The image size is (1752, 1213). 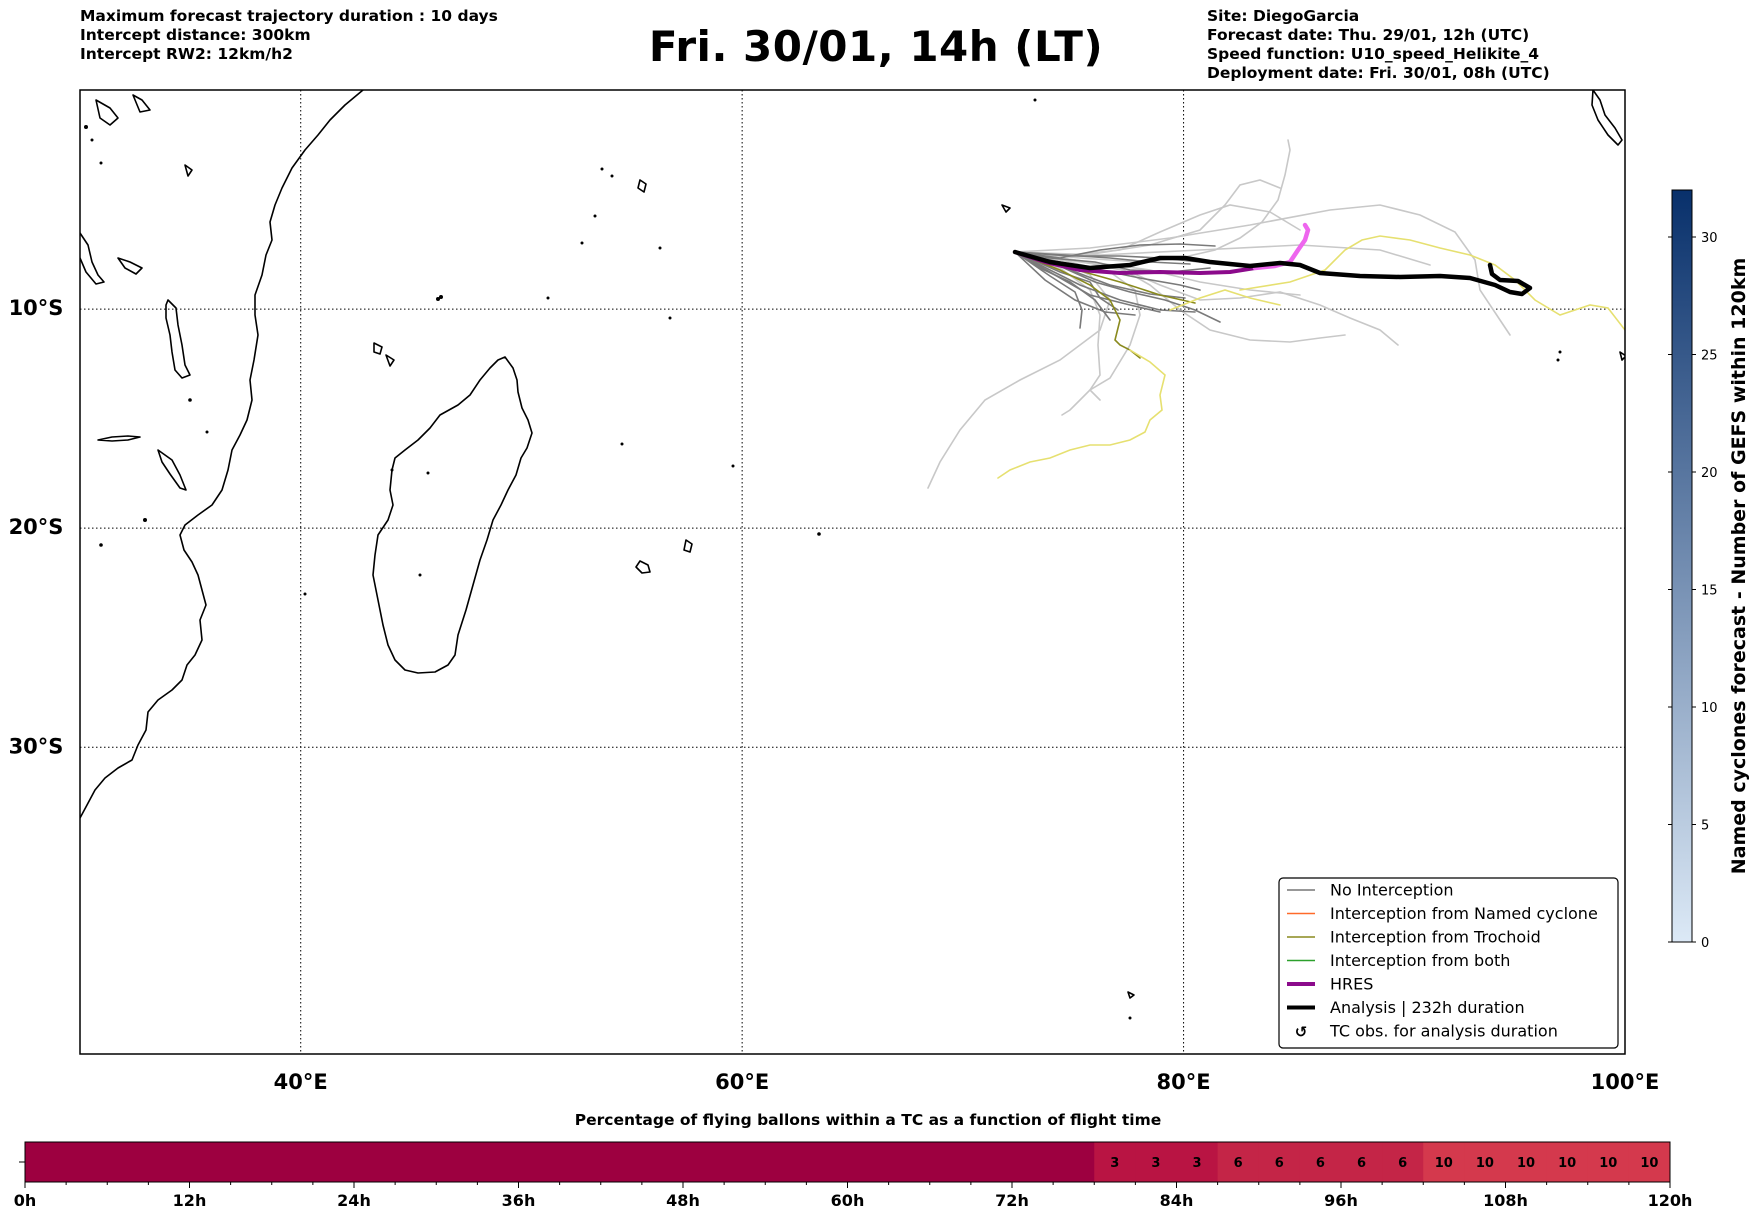 What do you see at coordinates (1442, 913) in the screenshot?
I see `legend-item: Interception from Named cyclone` at bounding box center [1442, 913].